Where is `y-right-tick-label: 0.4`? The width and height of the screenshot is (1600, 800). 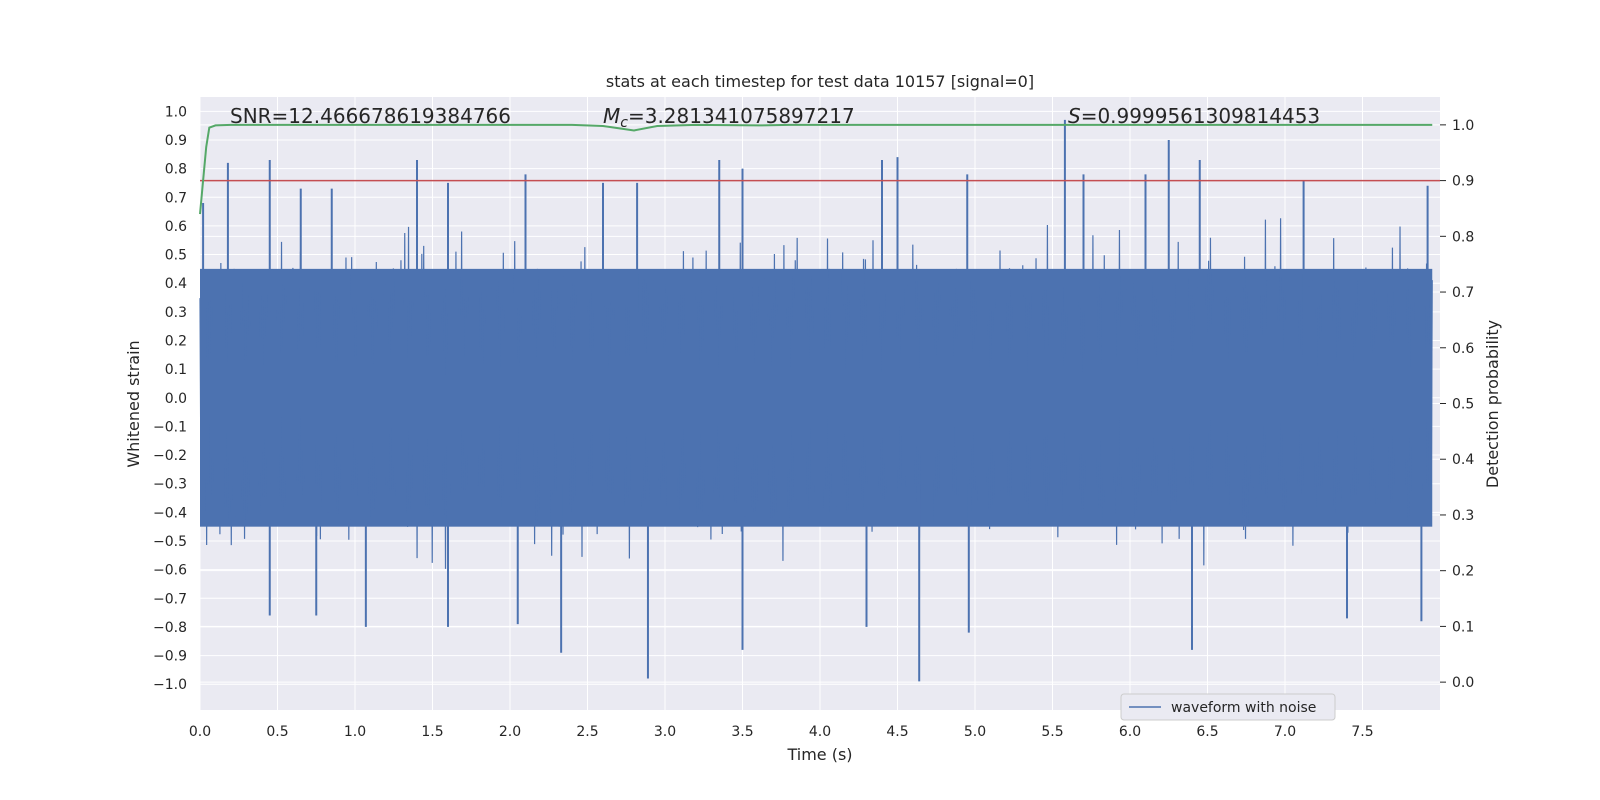
y-right-tick-label: 0.4 is located at coordinates (1463, 460).